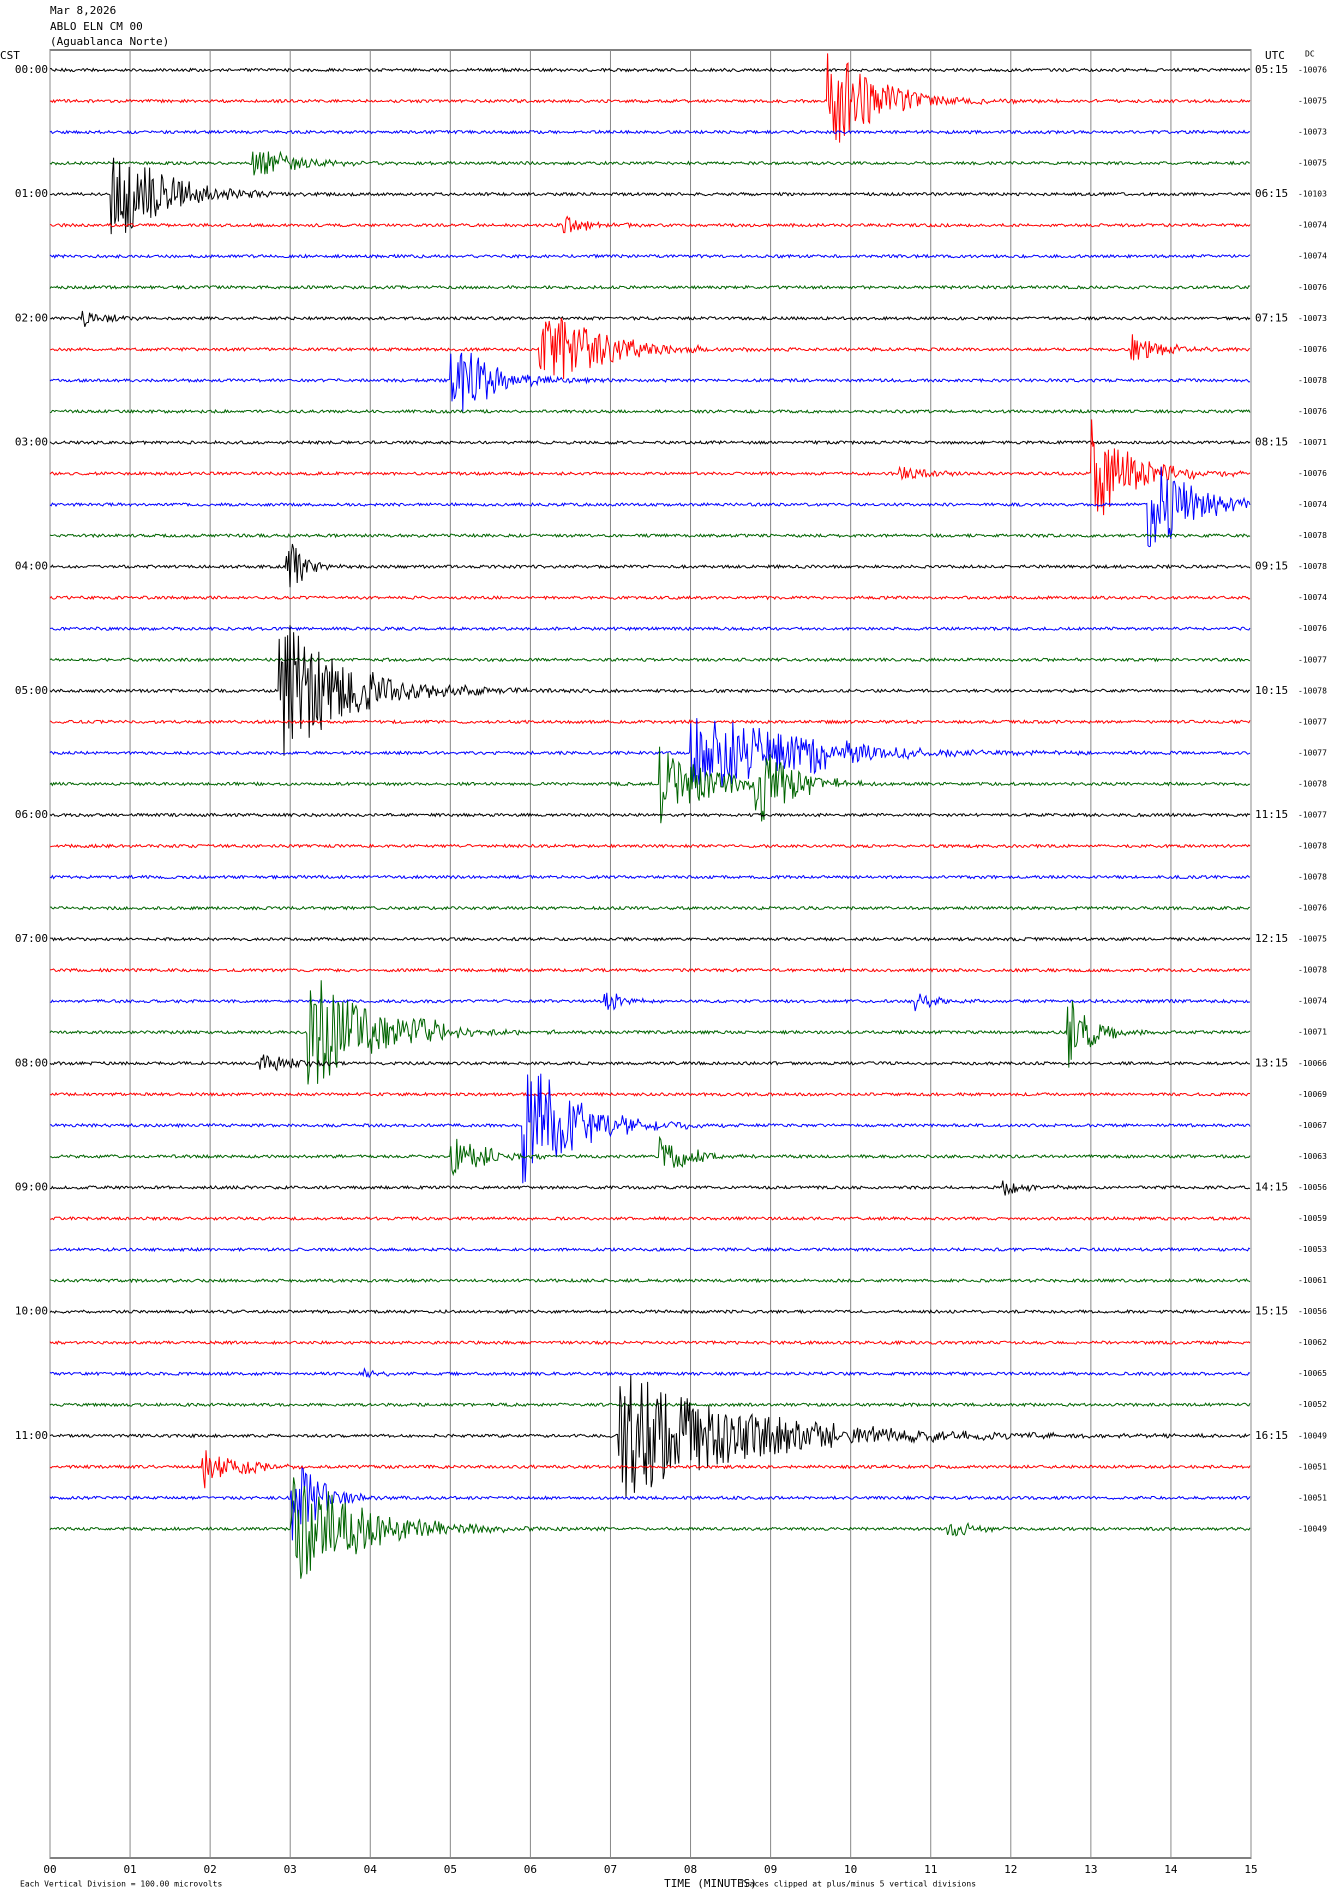  What do you see at coordinates (210, 1869) in the screenshot?
I see `x-tick-label: 02` at bounding box center [210, 1869].